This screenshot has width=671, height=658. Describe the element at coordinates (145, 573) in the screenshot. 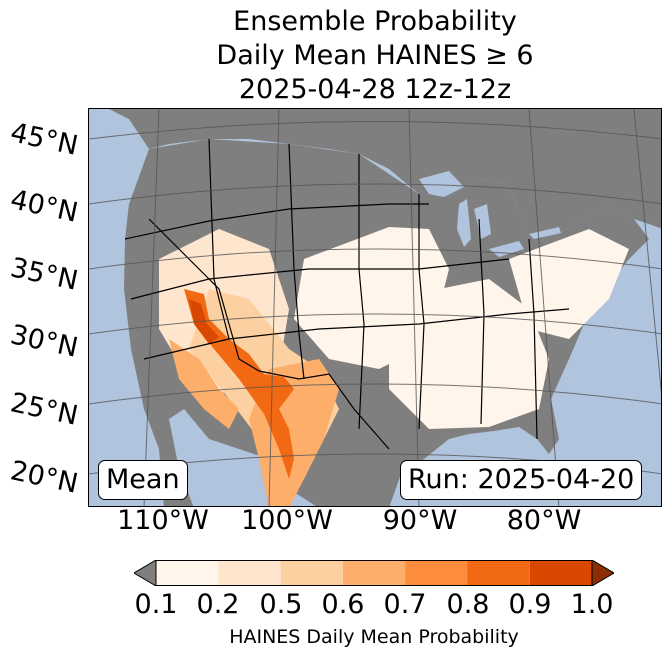

I see `colorbar-under` at that location.